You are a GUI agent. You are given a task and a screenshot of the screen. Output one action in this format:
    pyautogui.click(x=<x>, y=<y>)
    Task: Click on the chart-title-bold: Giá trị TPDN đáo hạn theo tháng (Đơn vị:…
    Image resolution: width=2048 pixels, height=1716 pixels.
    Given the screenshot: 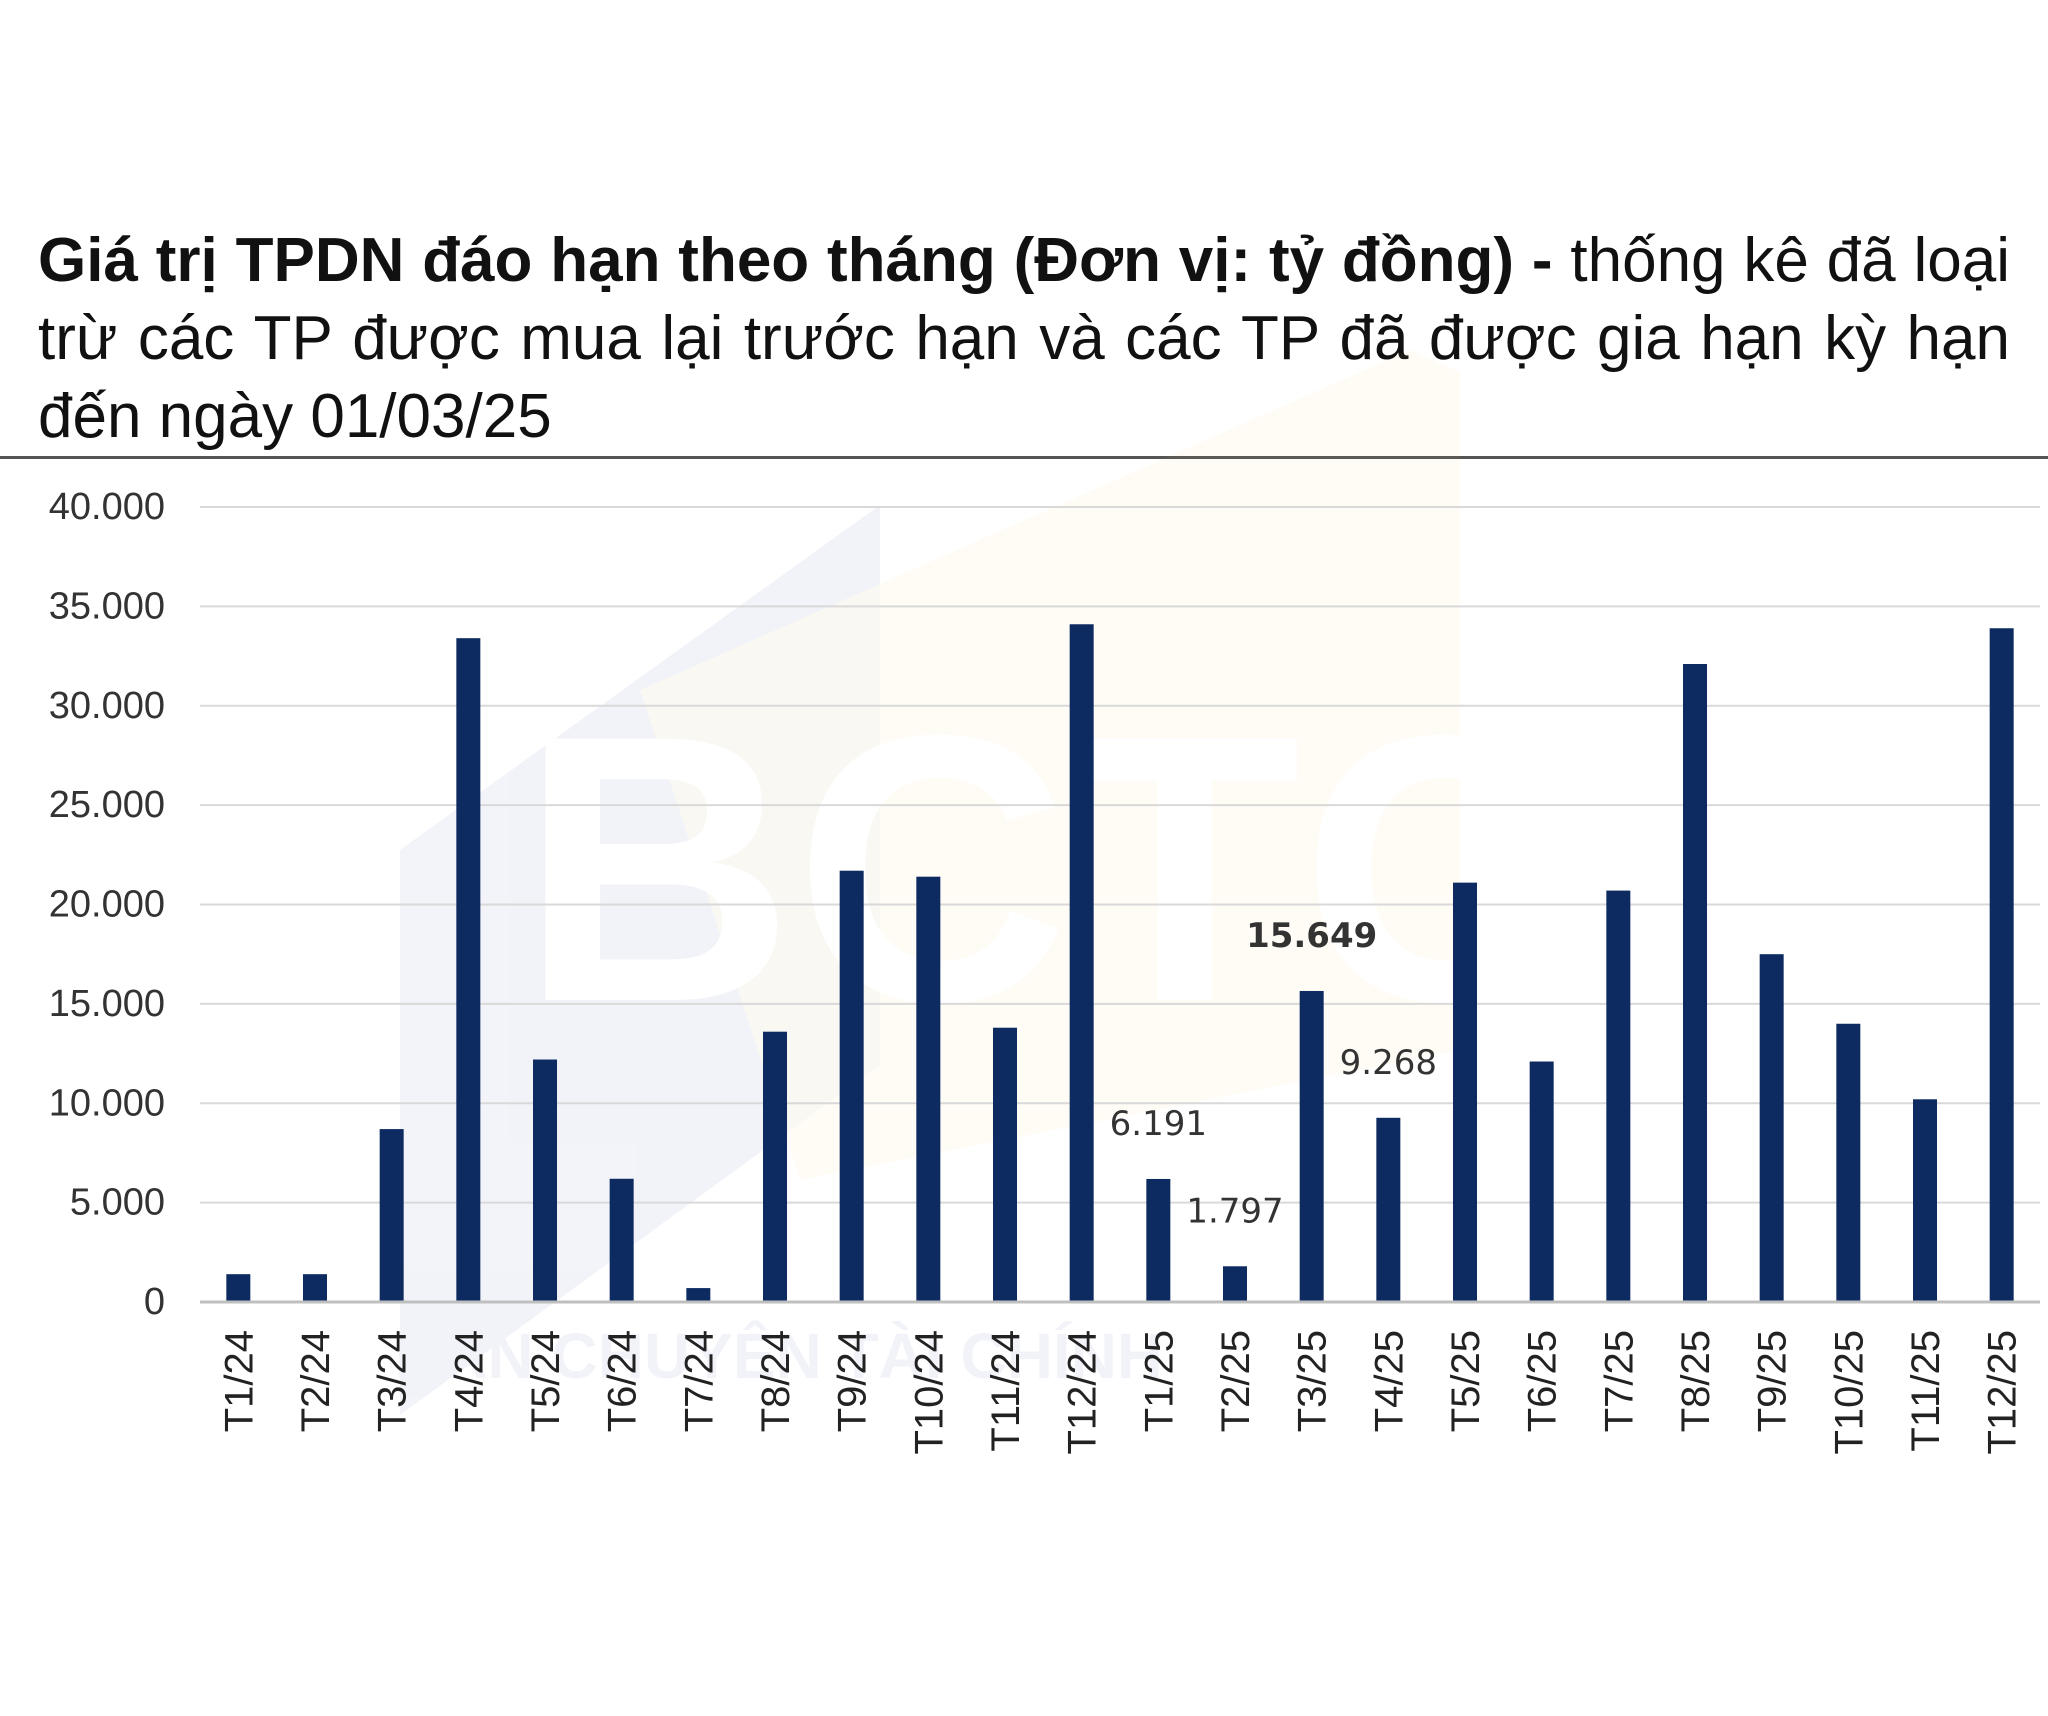 What is the action you would take?
    pyautogui.click(x=804, y=260)
    